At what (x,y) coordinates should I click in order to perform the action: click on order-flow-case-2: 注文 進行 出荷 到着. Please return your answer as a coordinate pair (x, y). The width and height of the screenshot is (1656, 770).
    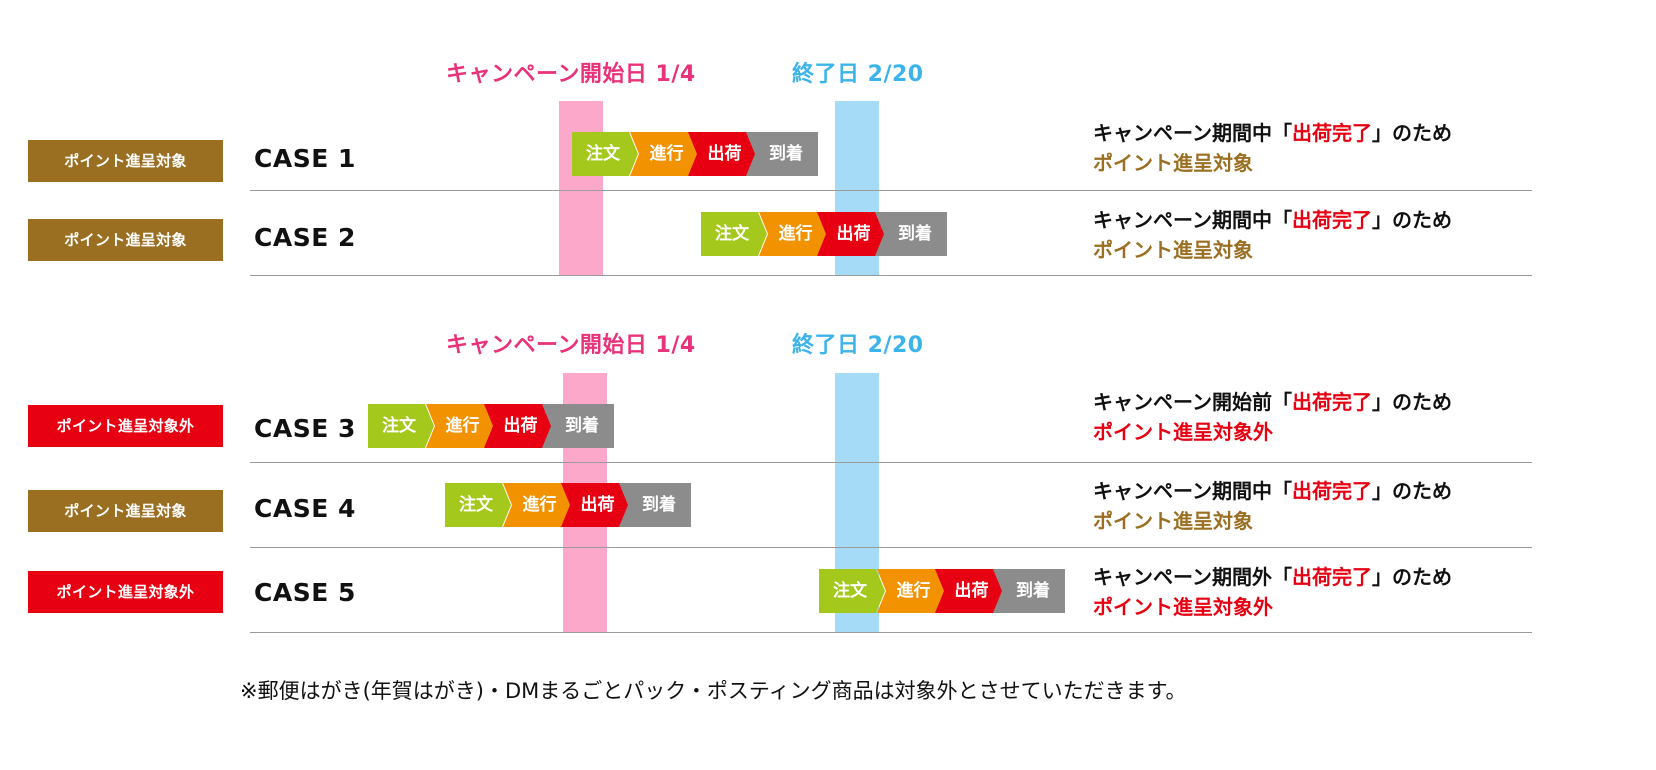
    Looking at the image, I should click on (824, 234).